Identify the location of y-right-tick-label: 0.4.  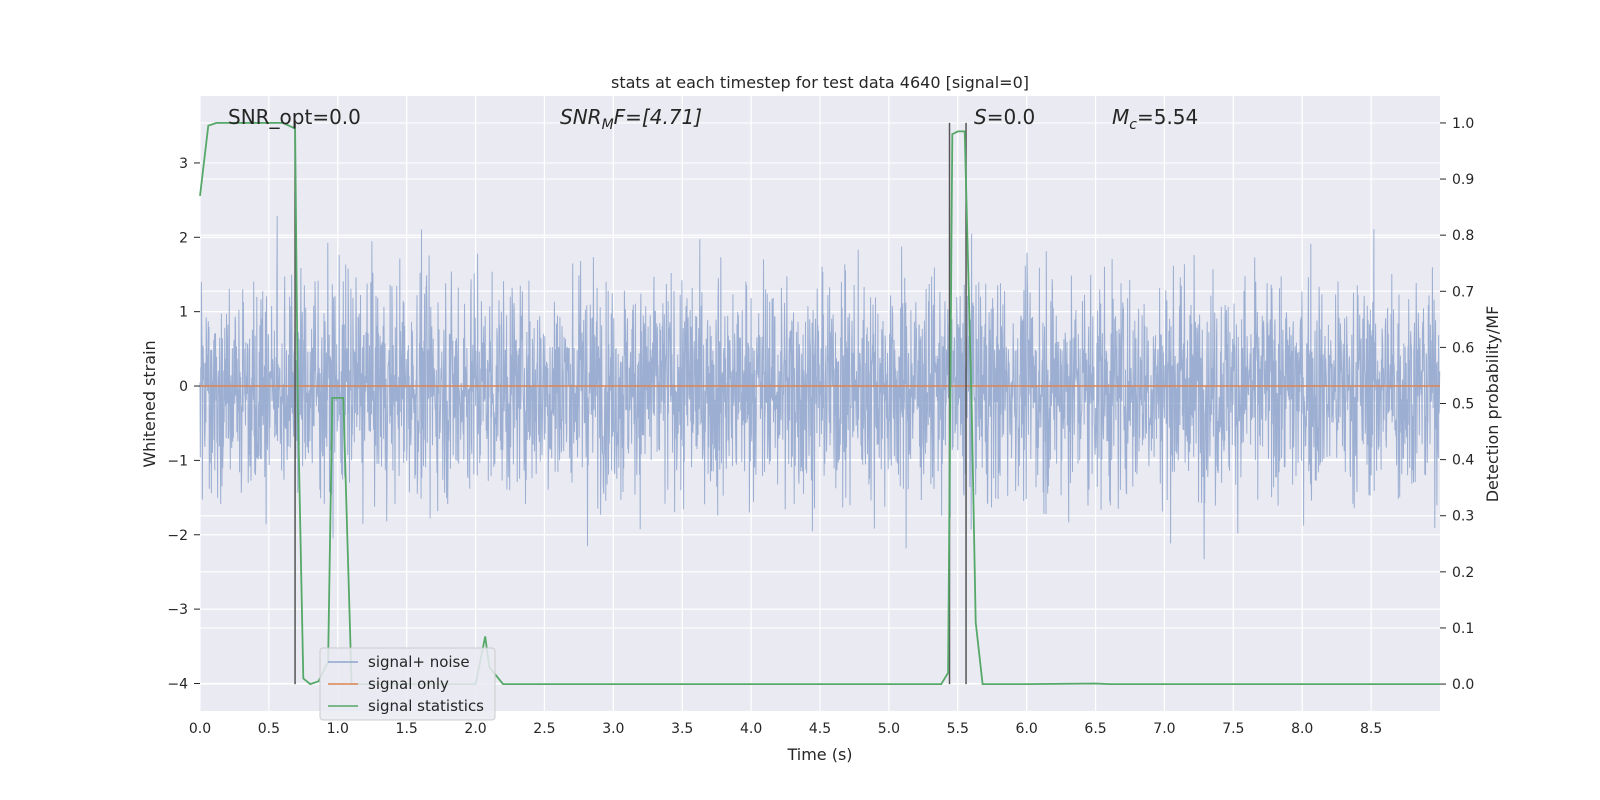
(1463, 461).